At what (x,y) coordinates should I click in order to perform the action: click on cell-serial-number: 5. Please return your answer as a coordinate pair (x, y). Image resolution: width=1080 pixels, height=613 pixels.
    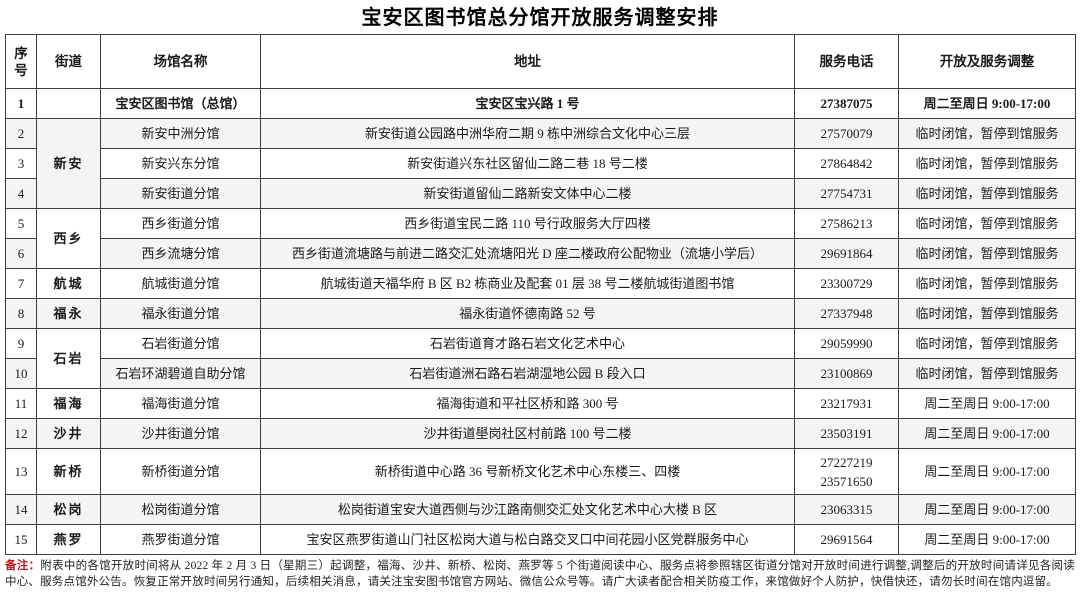
    Looking at the image, I should click on (21, 223).